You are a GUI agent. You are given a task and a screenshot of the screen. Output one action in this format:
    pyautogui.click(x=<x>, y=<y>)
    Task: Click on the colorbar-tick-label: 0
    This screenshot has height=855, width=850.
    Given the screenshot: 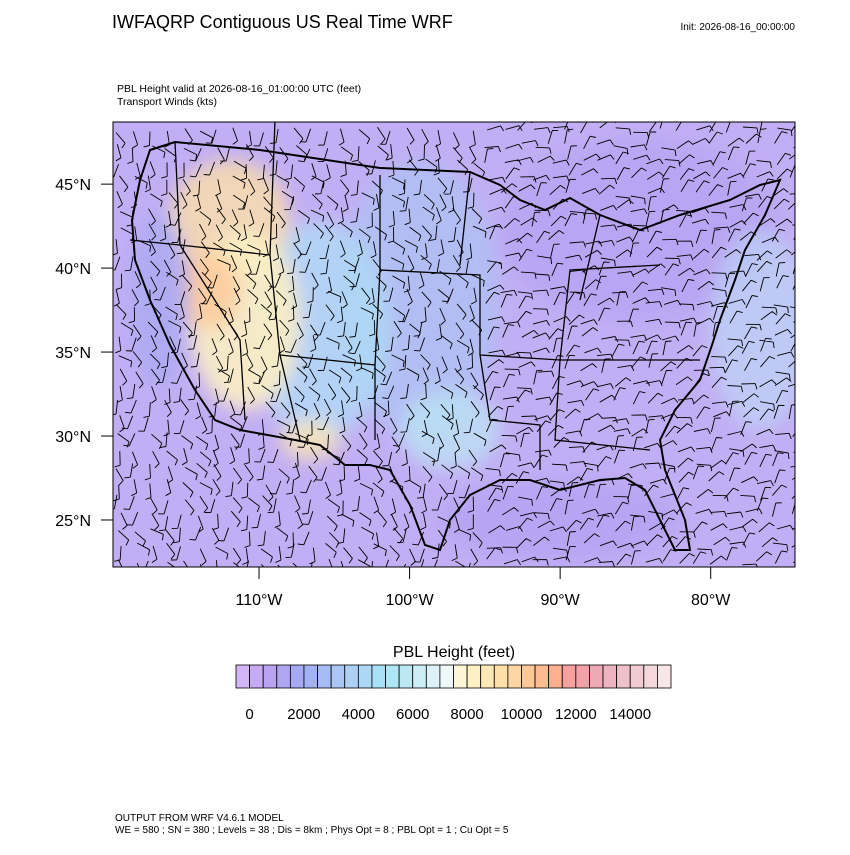 What is the action you would take?
    pyautogui.click(x=249, y=714)
    